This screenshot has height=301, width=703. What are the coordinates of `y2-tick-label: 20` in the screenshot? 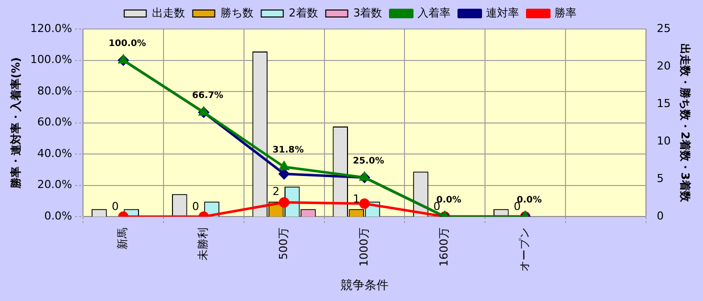 It's located at (663, 65).